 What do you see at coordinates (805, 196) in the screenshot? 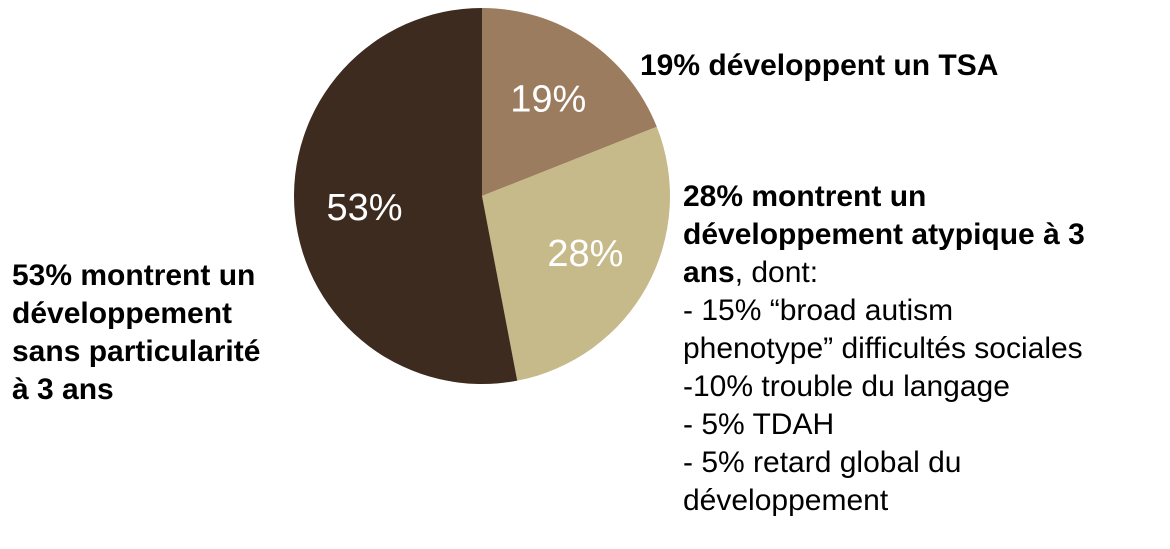
I see `annotation-atypical-heading-line: 28% montrent un` at bounding box center [805, 196].